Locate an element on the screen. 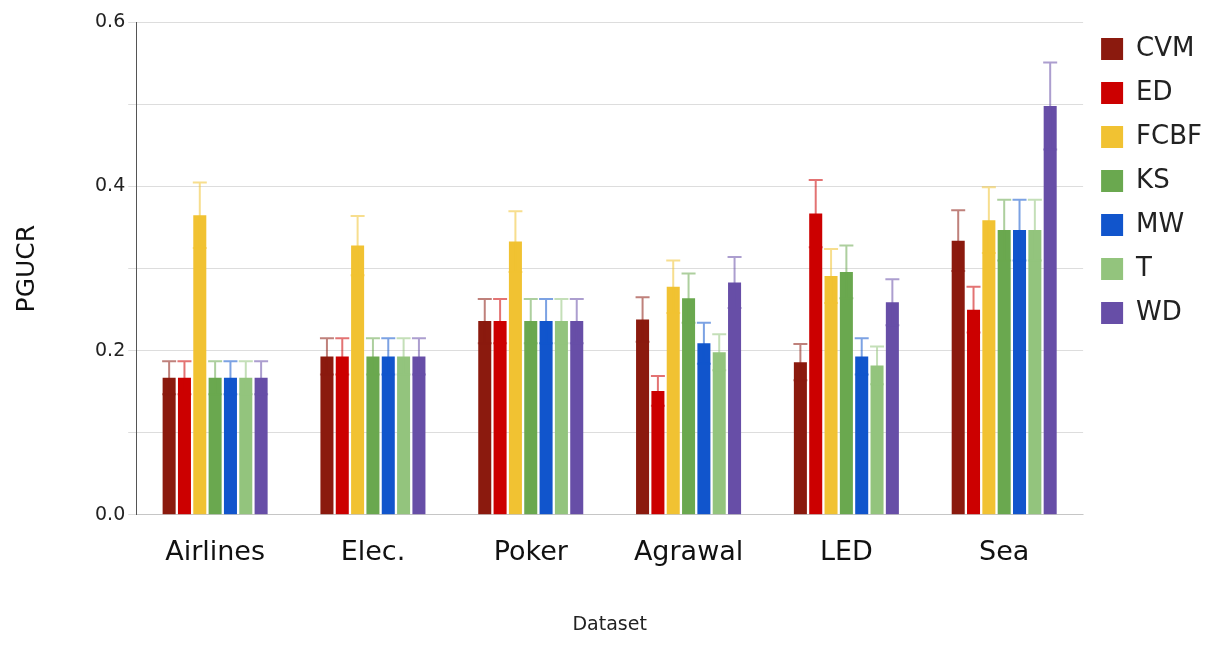 The height and width of the screenshot is (648, 1230). x-tick-label: Poker is located at coordinates (531, 551).